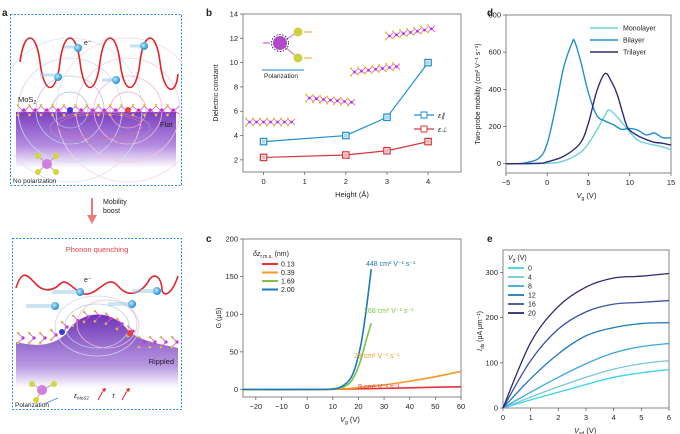  Describe the element at coordinates (532, 305) in the screenshot. I see `legend-label: 16` at that location.